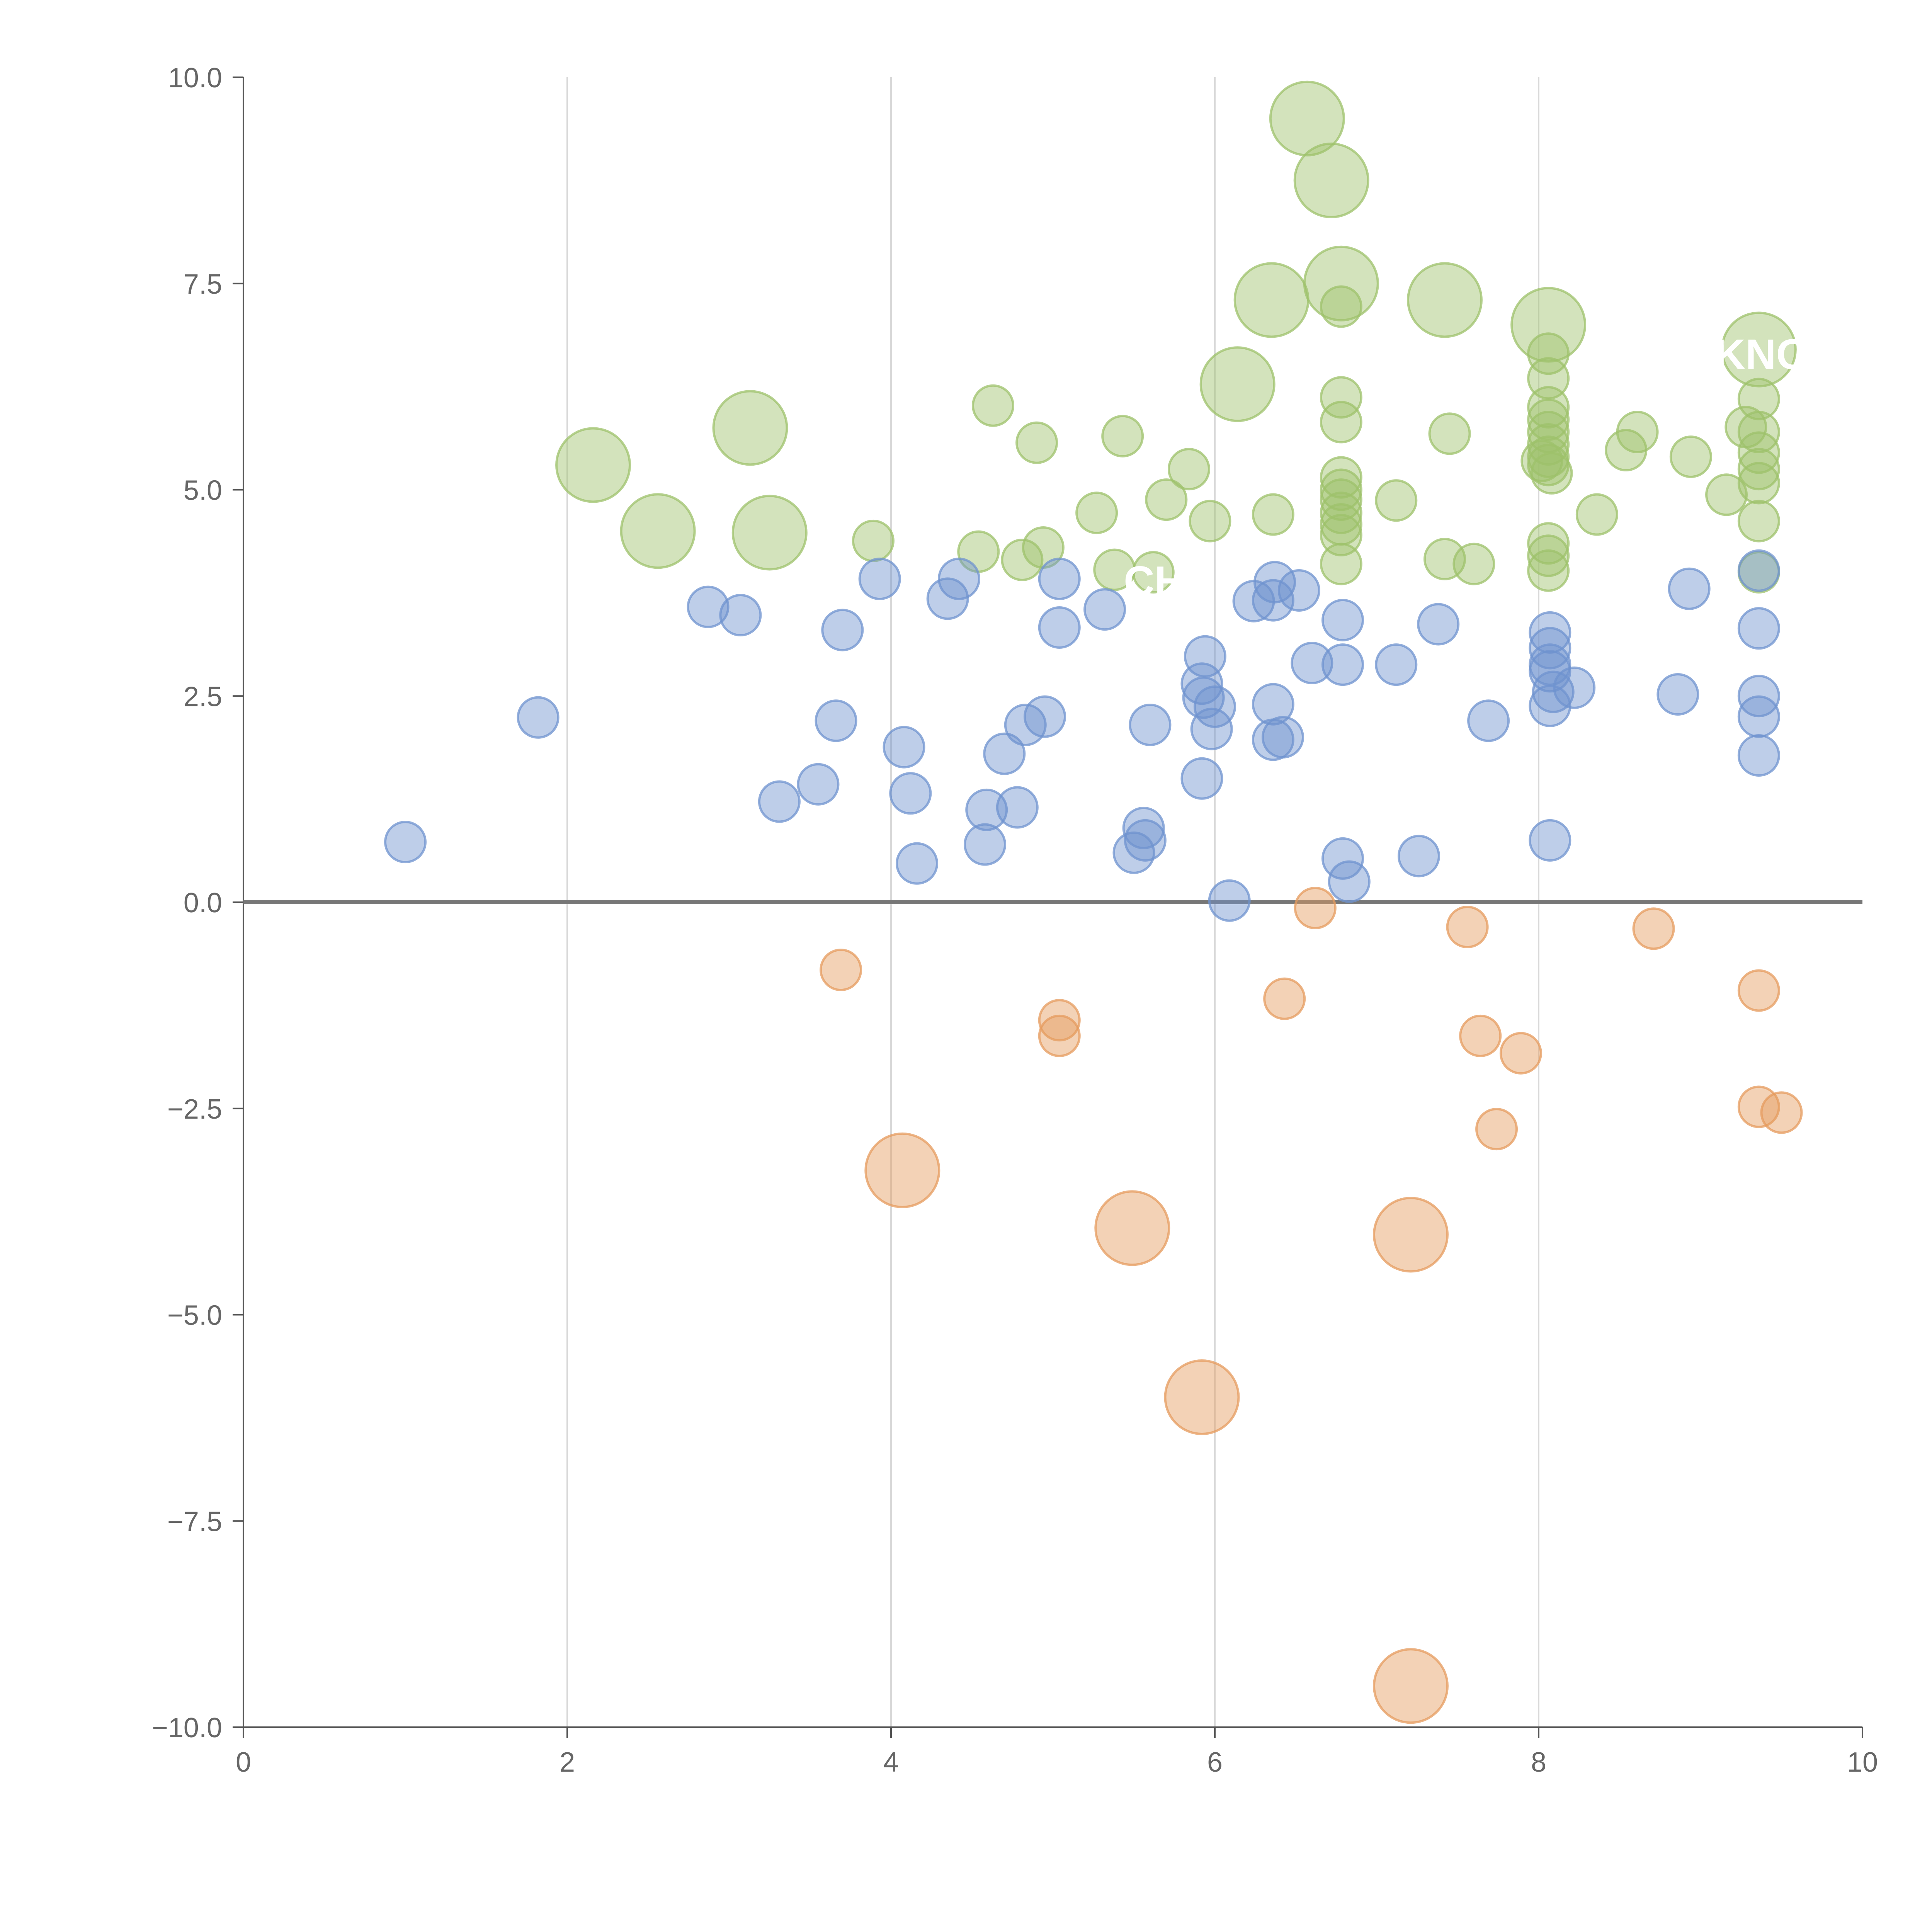  Describe the element at coordinates (194, 1109) in the screenshot. I see `y-tick-label: −2.5` at that location.